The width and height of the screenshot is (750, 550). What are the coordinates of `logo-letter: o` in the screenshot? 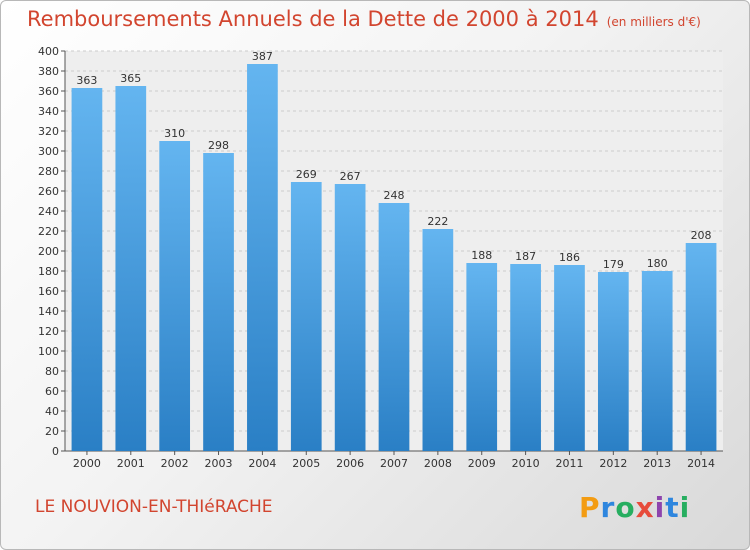 It's located at (625, 507).